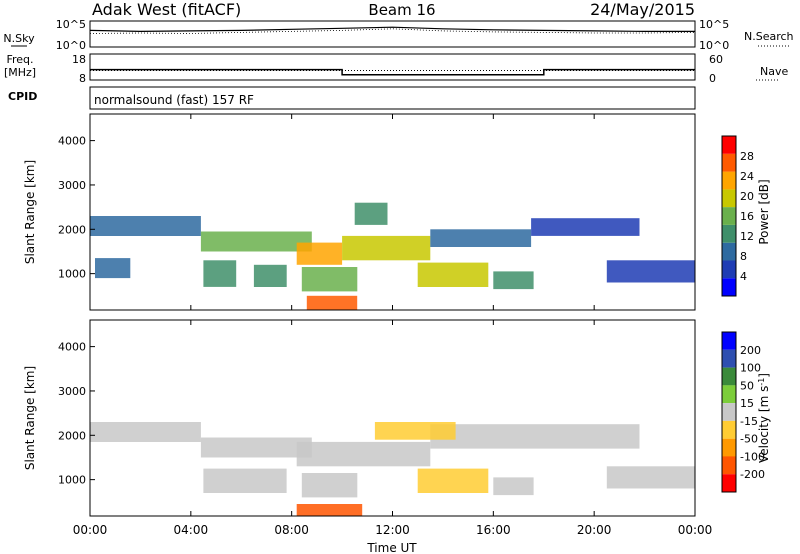 This screenshot has height=554, width=800. What do you see at coordinates (714, 24) in the screenshot?
I see `noise-tick-right-top: 10^5` at bounding box center [714, 24].